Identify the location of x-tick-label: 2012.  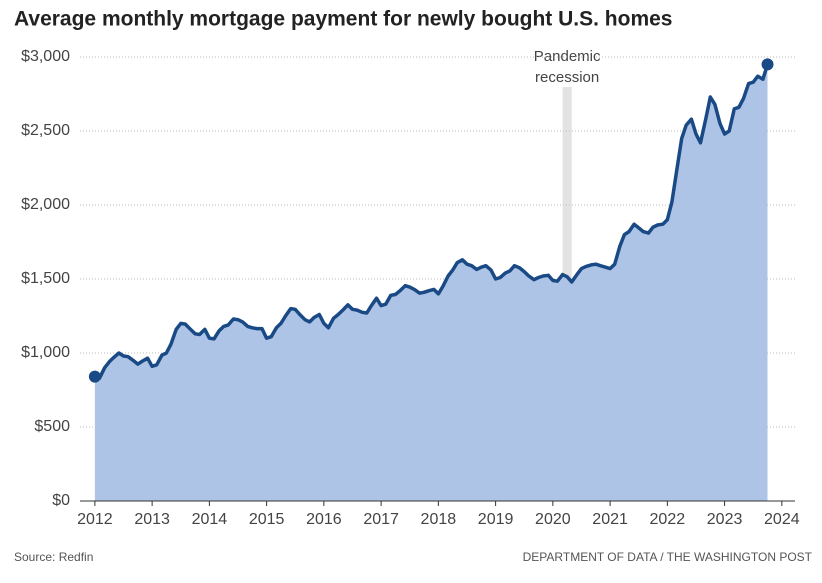
(95, 519).